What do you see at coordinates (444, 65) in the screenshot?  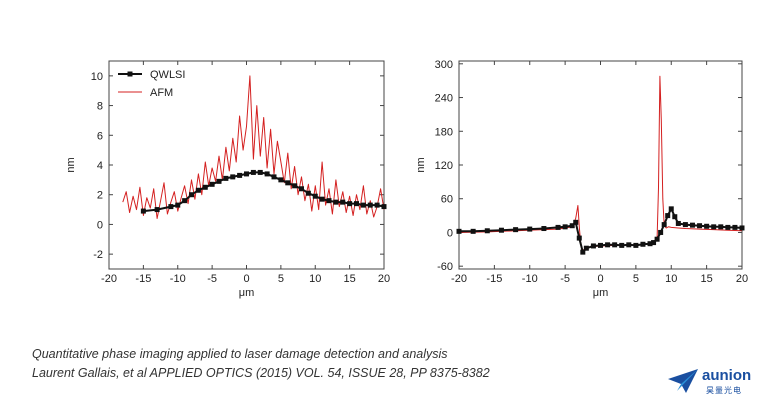 I see `y-tick-label: 300` at bounding box center [444, 65].